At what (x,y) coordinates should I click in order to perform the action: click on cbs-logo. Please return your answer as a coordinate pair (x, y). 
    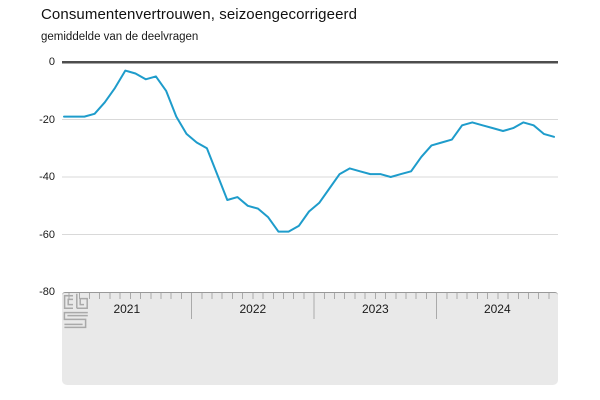
    Looking at the image, I should click on (75, 311).